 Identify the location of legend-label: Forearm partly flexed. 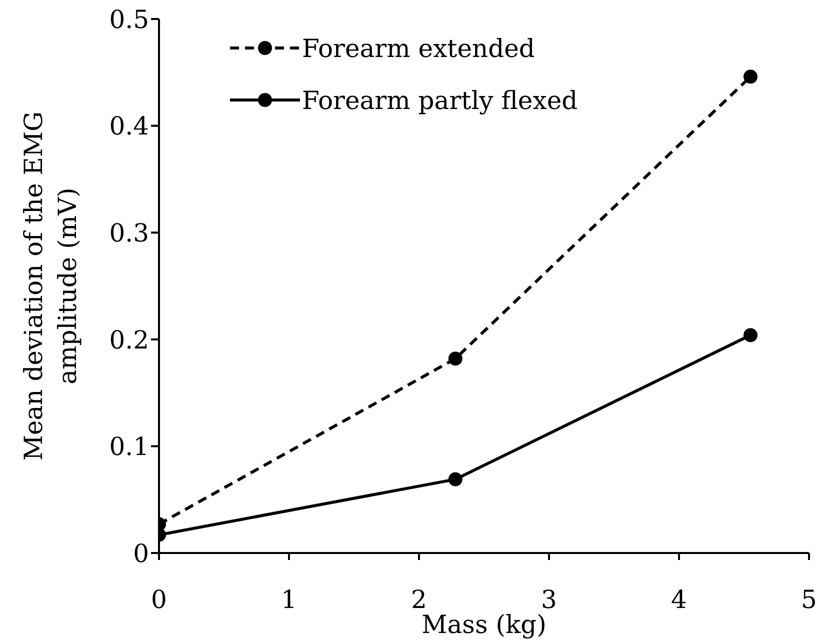
(440, 100).